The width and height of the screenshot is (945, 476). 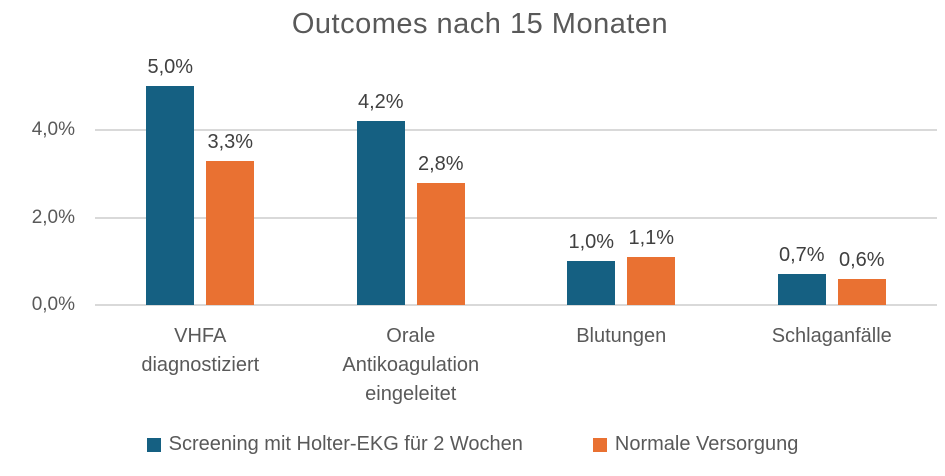 I want to click on bar-value-label: 2,8%, so click(x=440, y=163).